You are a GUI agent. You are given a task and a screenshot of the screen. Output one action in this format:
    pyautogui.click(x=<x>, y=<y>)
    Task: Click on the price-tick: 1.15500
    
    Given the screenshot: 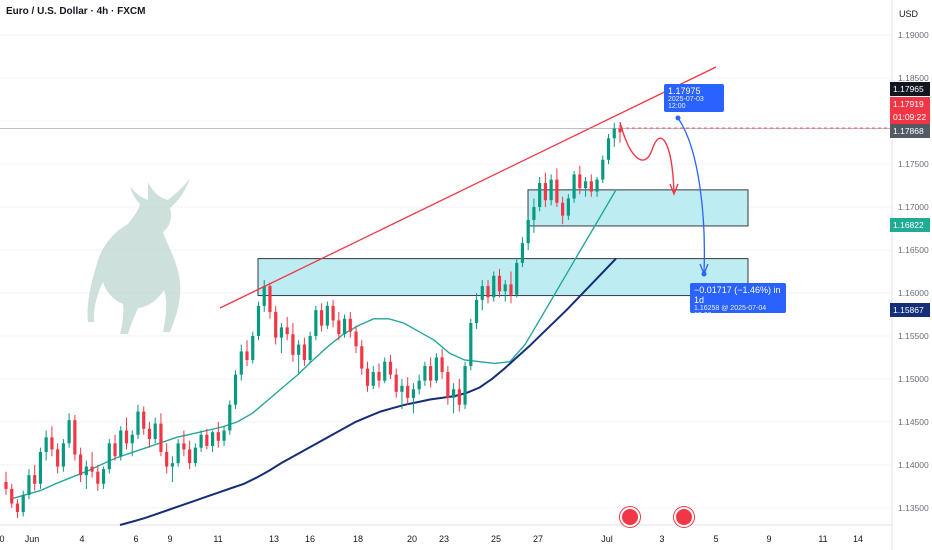 What is the action you would take?
    pyautogui.click(x=913, y=336)
    